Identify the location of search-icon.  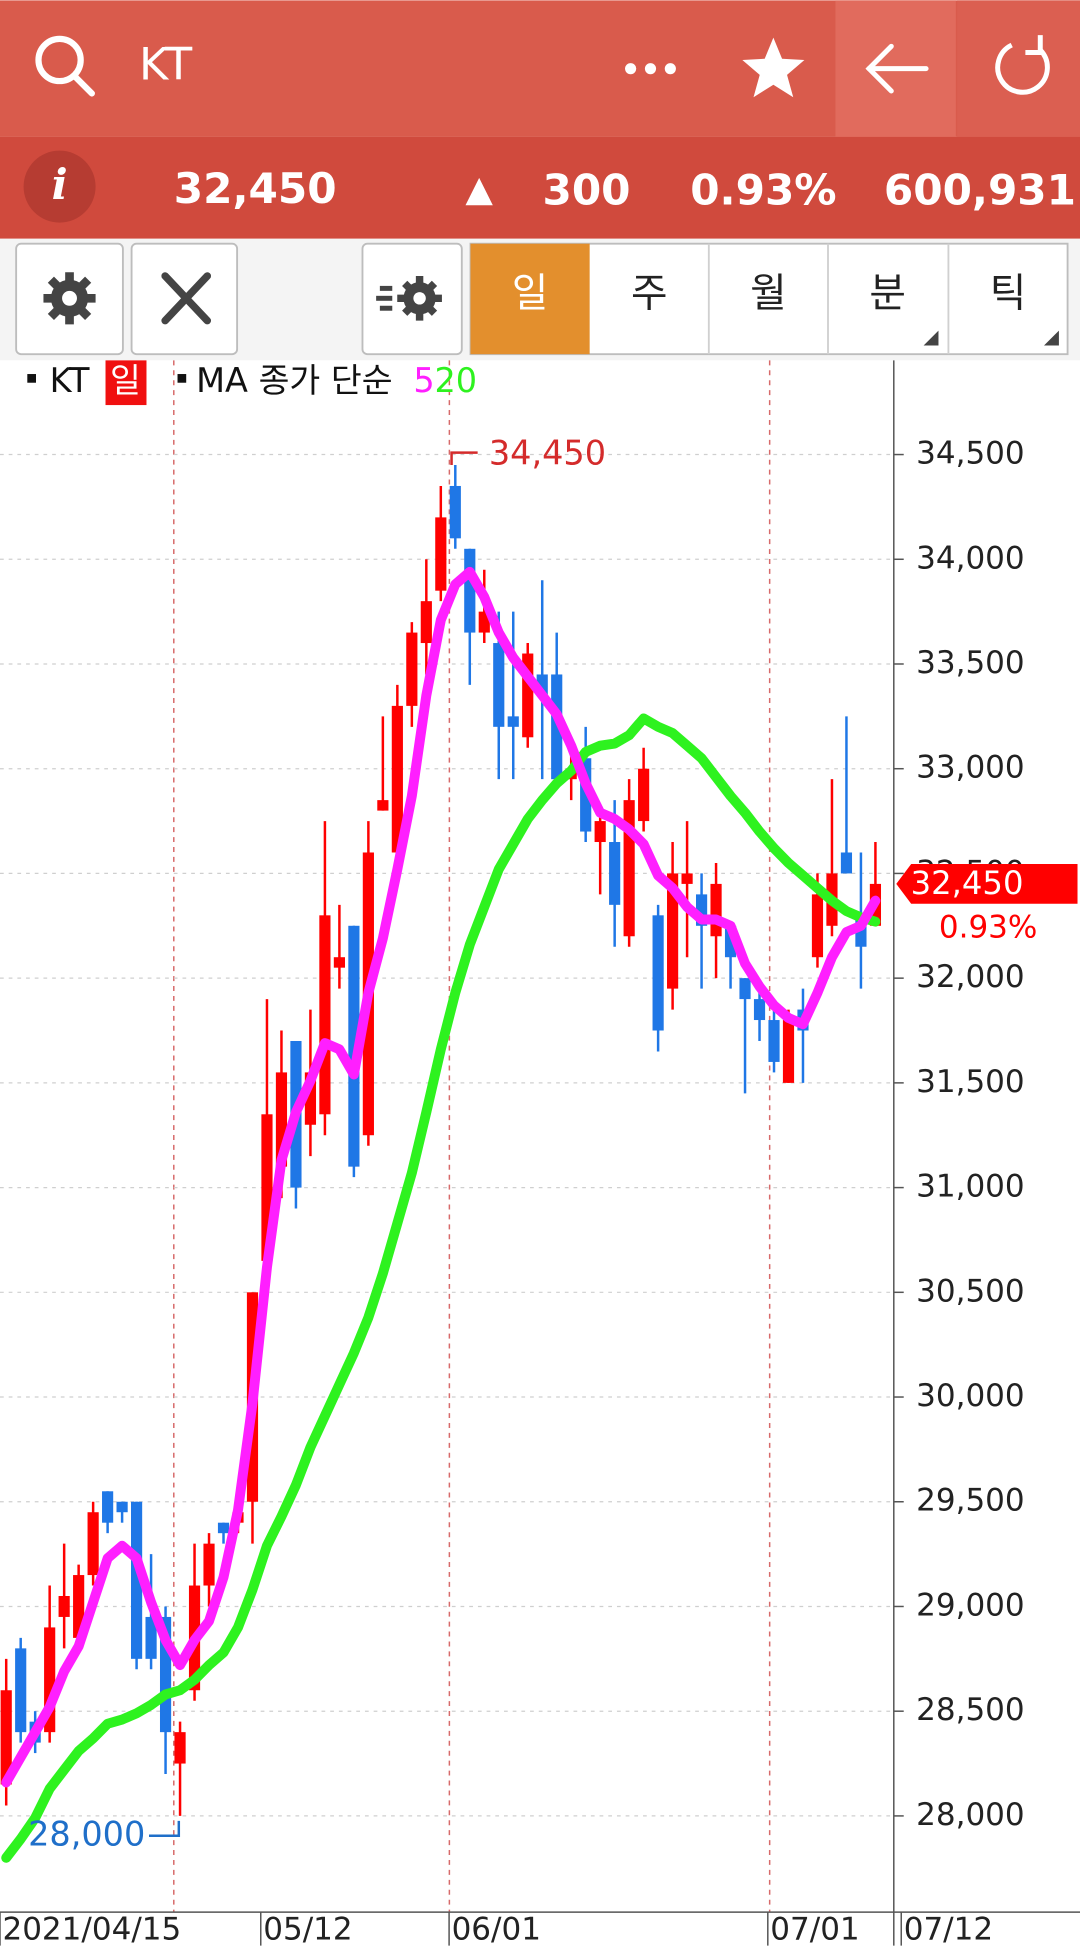
(65, 66).